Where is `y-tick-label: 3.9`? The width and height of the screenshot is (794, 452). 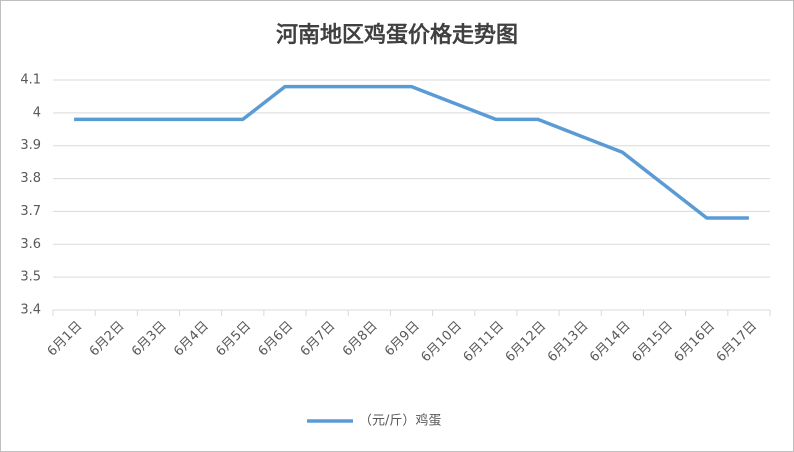
y-tick-label: 3.9 is located at coordinates (30, 145).